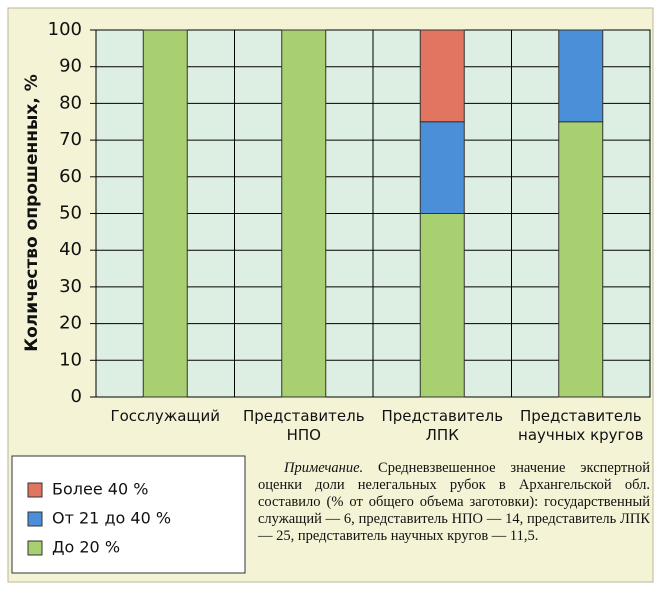  Describe the element at coordinates (165, 416) in the screenshot. I see `x-tick-label: Госслужащий` at that location.